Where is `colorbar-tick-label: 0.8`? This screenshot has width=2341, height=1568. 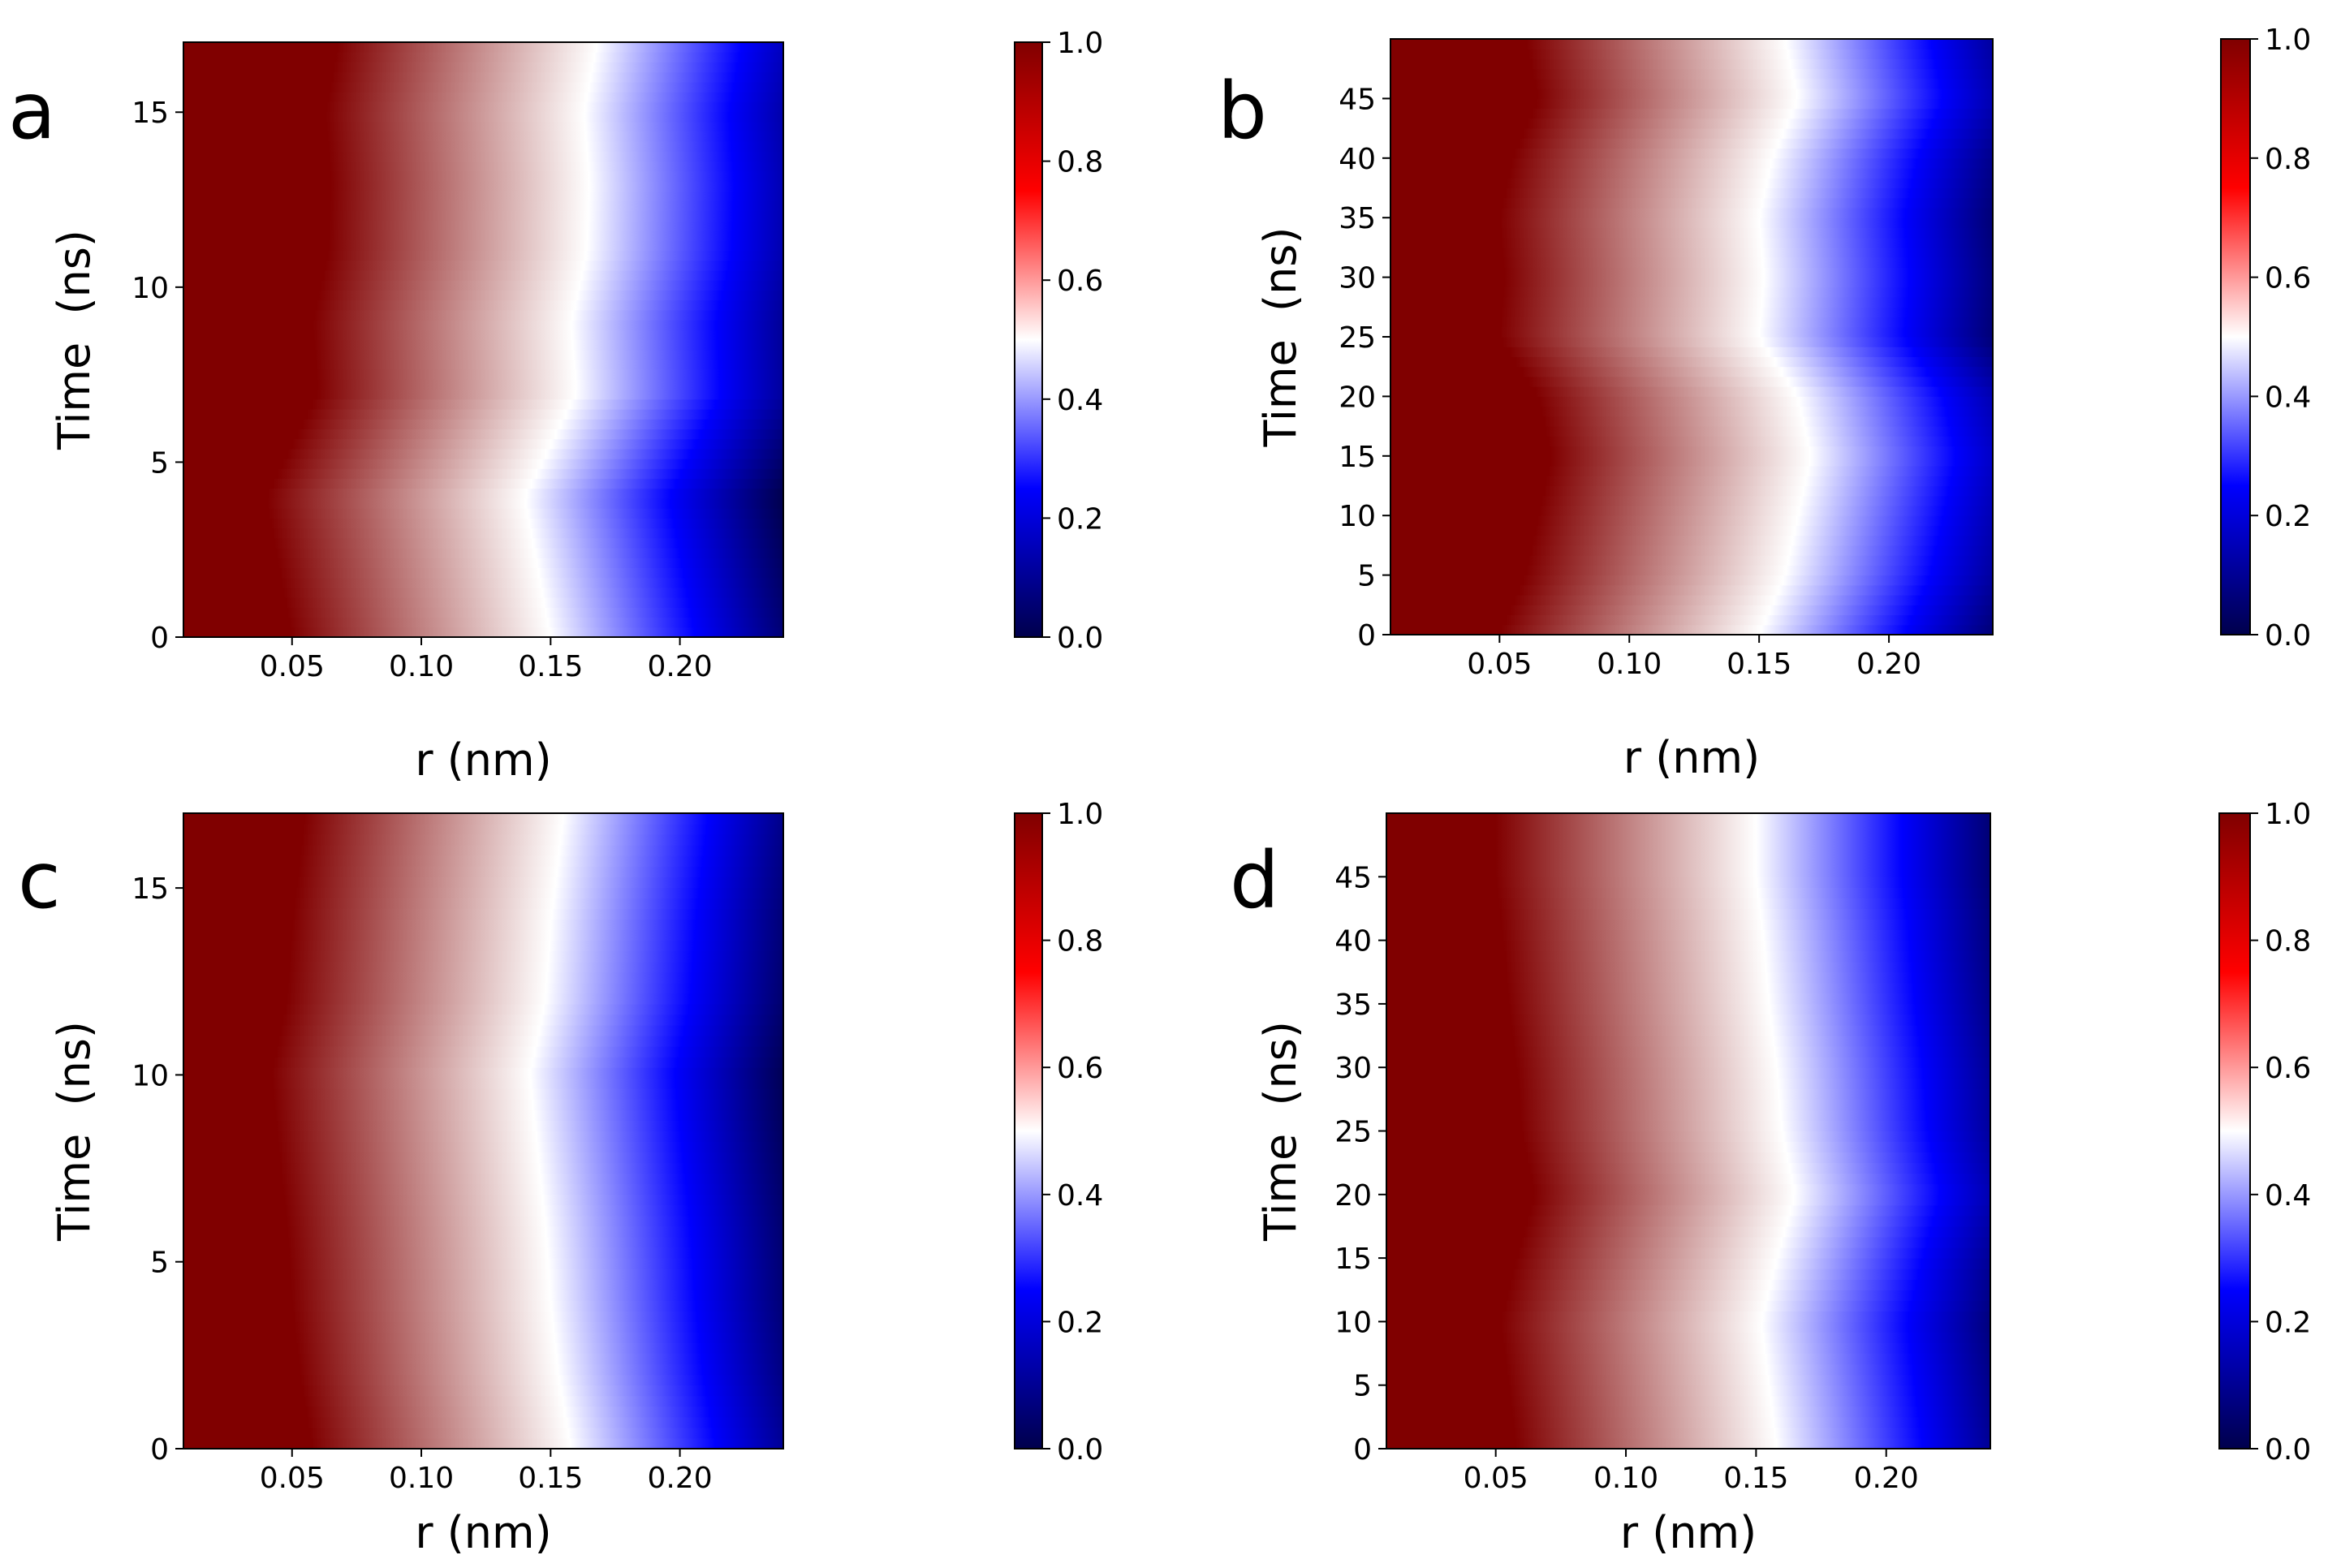 colorbar-tick-label: 0.8 is located at coordinates (2288, 942).